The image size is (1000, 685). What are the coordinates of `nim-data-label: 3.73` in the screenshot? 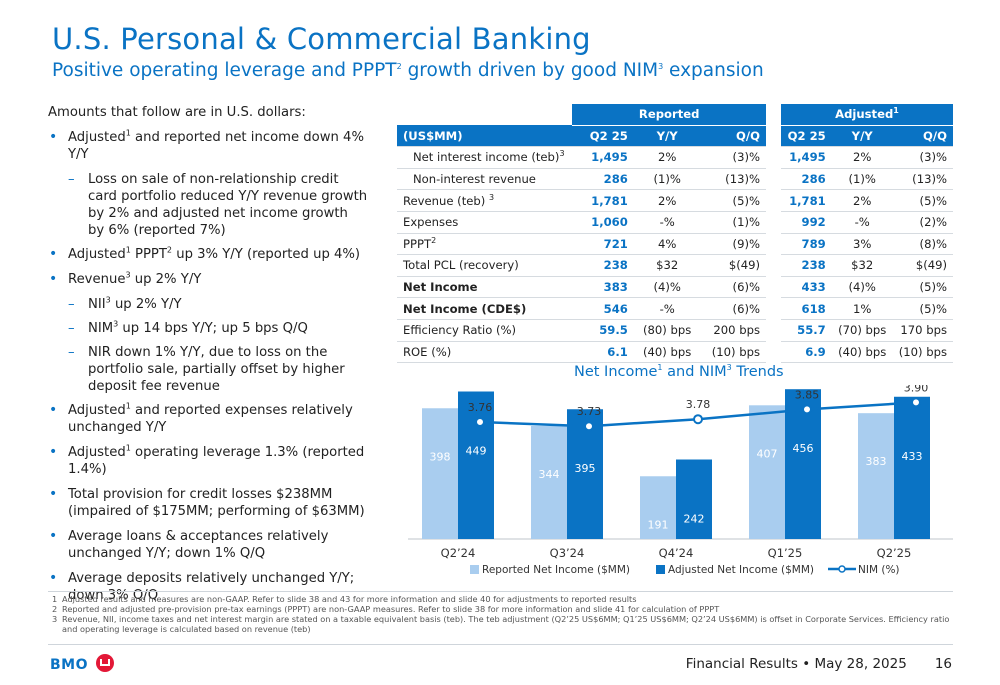 It's located at (589, 411).